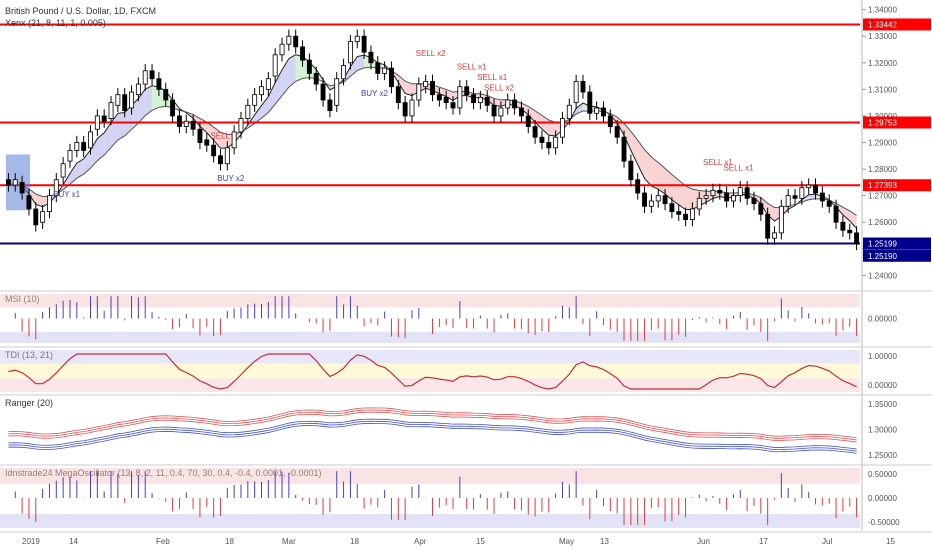 This screenshot has width=932, height=550. What do you see at coordinates (229, 541) in the screenshot?
I see `x-tick-label: 18` at bounding box center [229, 541].